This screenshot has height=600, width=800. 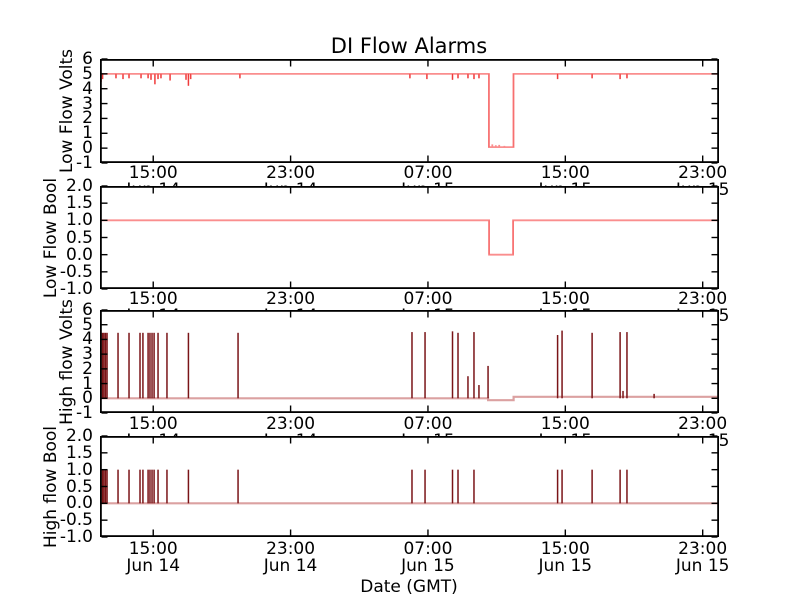 I want to click on chart-title: DI Flow Alarms, so click(x=409, y=46).